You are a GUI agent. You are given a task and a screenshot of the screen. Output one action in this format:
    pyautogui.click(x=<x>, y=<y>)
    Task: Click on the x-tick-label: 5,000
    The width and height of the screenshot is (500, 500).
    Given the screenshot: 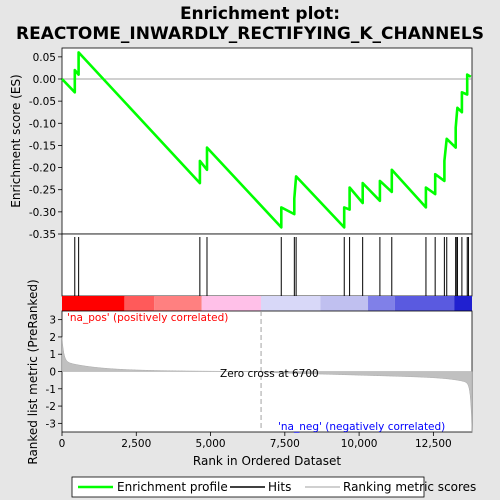 What is the action you would take?
    pyautogui.click(x=211, y=444)
    